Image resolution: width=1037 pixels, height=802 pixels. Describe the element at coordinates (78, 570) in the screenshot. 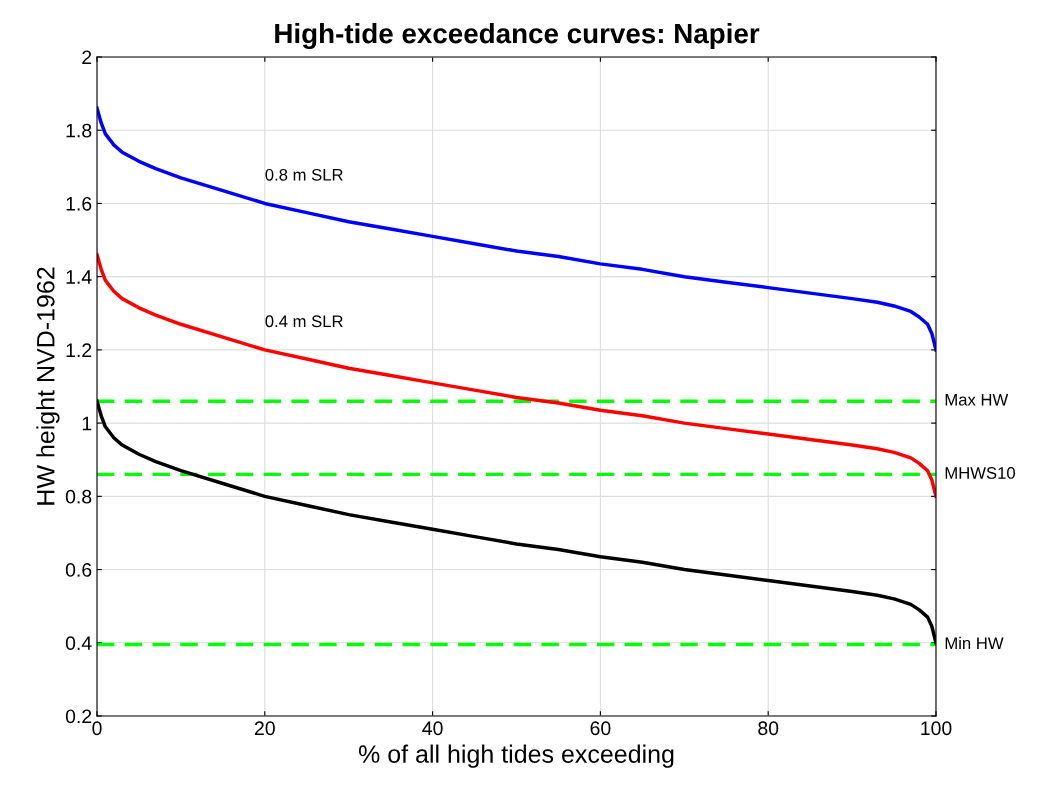

I see `y-tick-label: 0.6` at that location.